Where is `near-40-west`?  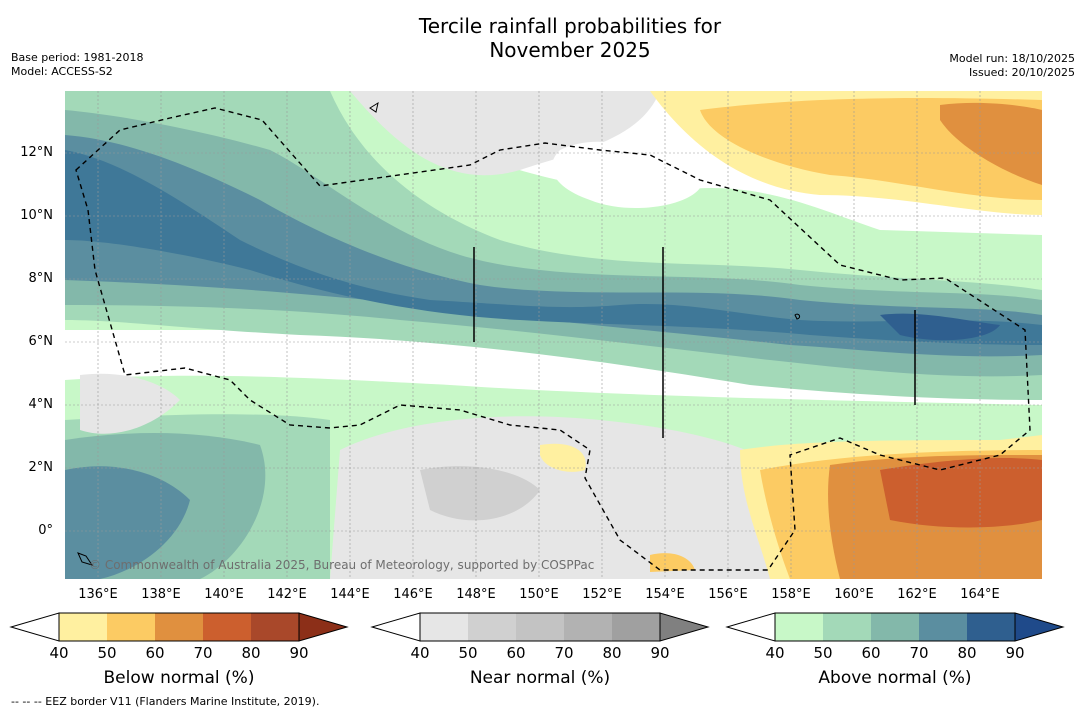
near-40-west is located at coordinates (130, 403).